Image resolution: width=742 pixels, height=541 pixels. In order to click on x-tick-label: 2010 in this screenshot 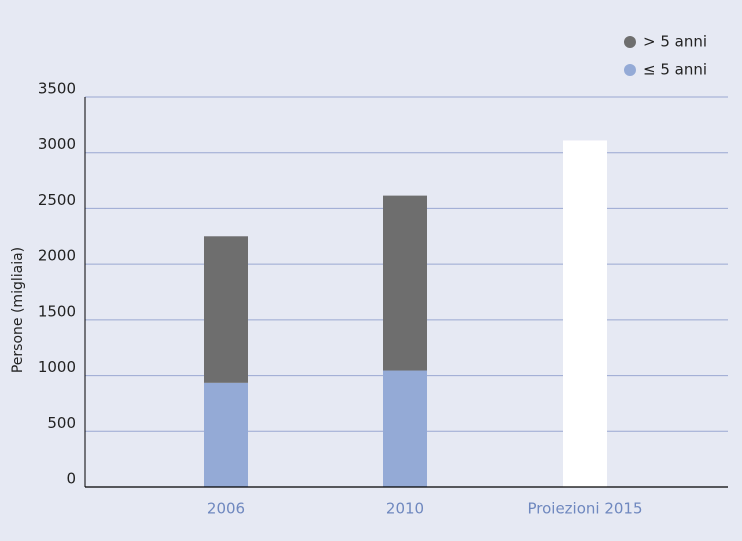, I will do `click(405, 509)`.